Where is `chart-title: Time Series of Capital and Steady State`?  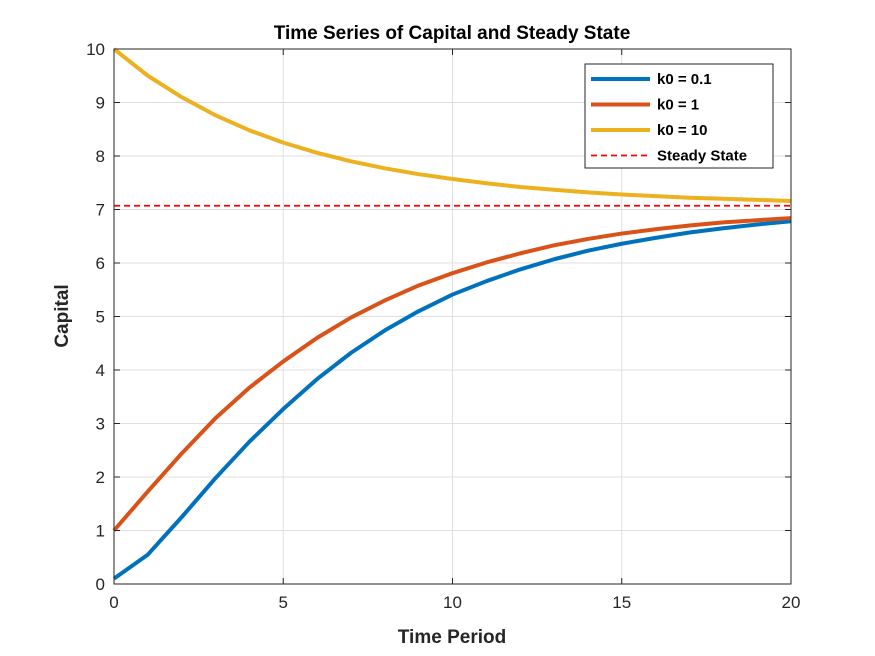
chart-title: Time Series of Capital and Steady State is located at coordinates (452, 33).